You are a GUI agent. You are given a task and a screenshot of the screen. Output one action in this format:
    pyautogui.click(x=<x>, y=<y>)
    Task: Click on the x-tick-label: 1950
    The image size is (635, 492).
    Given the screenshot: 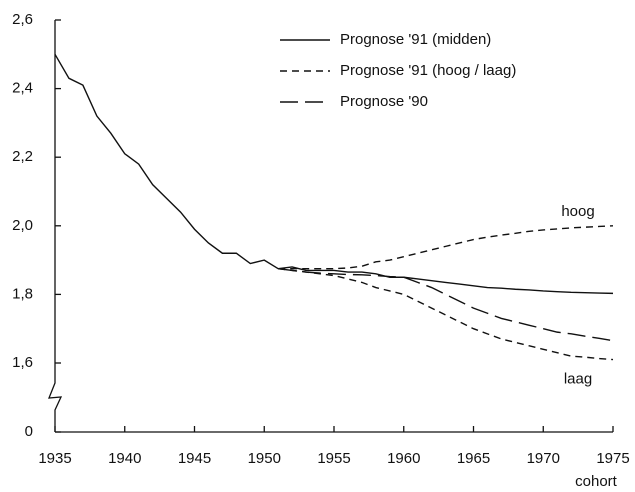 What is the action you would take?
    pyautogui.click(x=264, y=458)
    